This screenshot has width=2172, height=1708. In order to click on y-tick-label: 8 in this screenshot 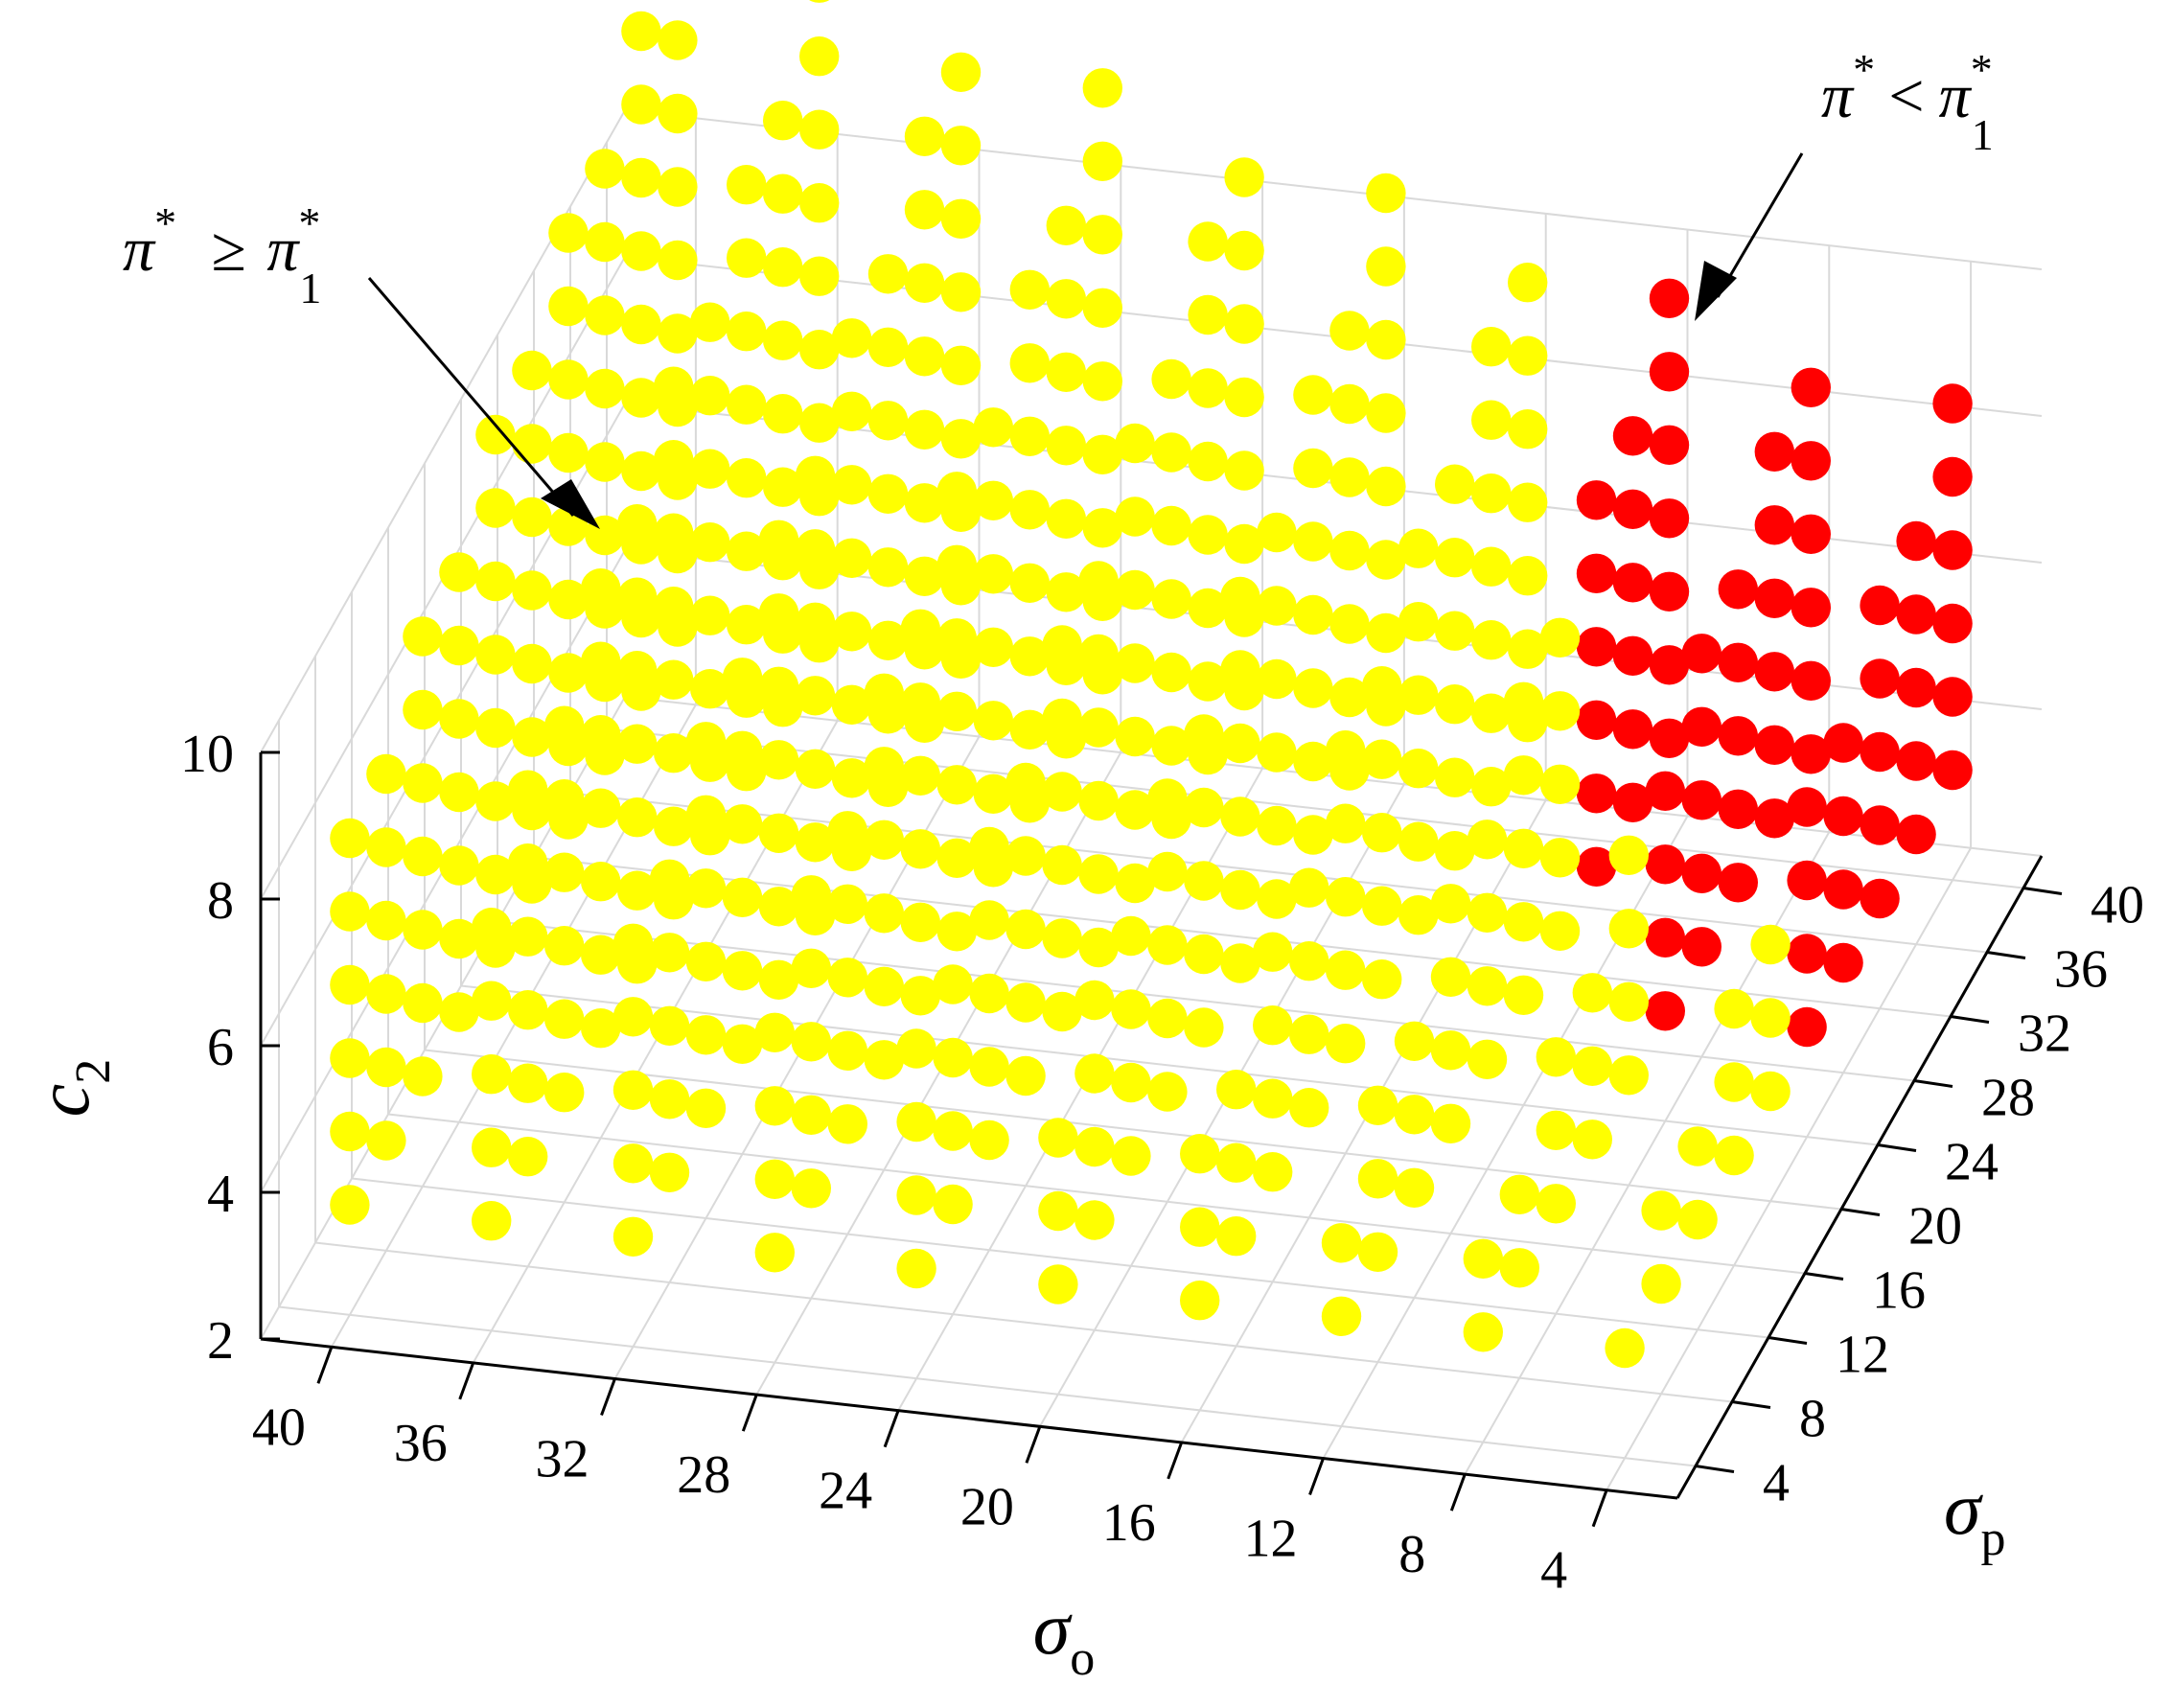, I will do `click(1813, 1419)`.